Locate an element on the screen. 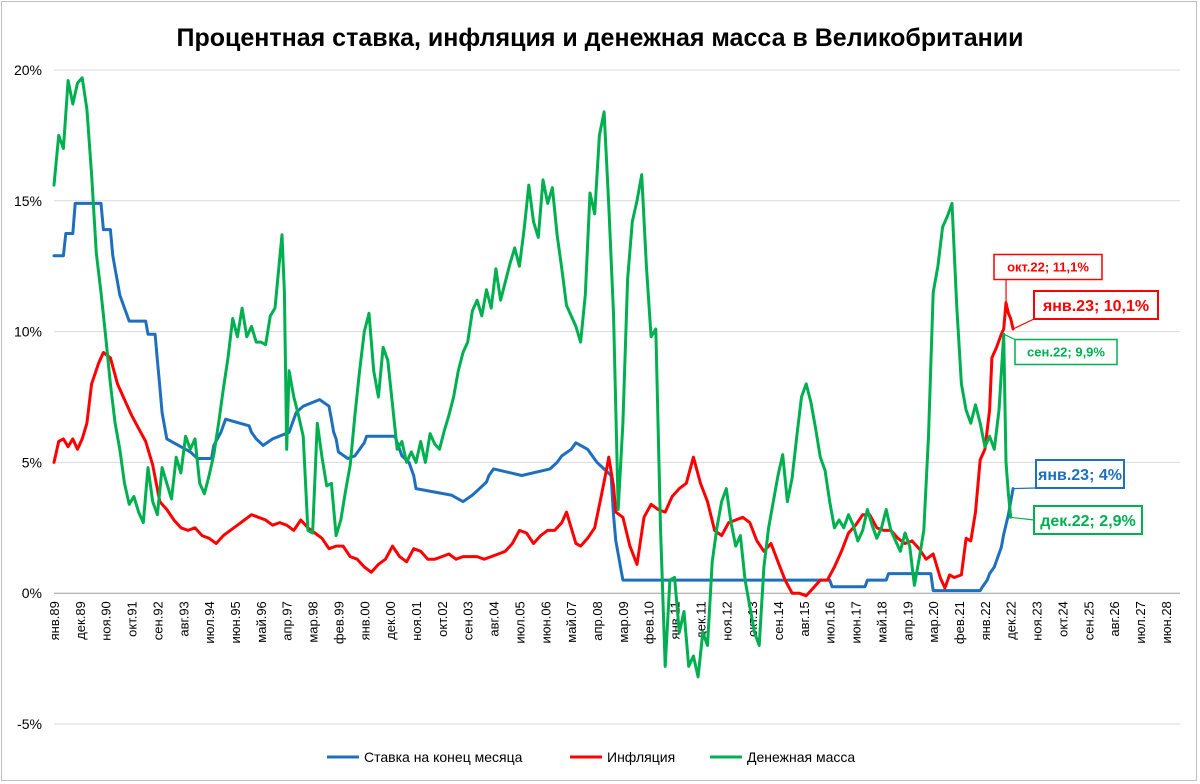 Image resolution: width=1200 pixels, height=784 pixels. y-tick-label: 20% is located at coordinates (28, 70).